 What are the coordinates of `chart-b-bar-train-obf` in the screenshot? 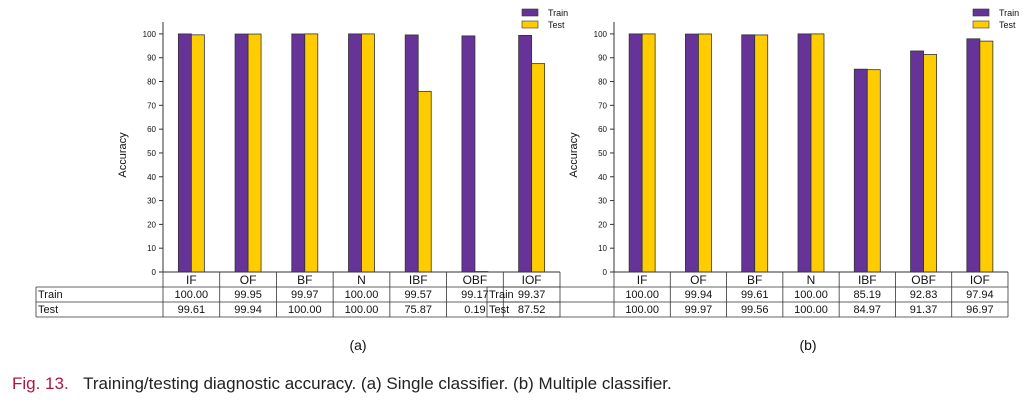 It's located at (917, 161).